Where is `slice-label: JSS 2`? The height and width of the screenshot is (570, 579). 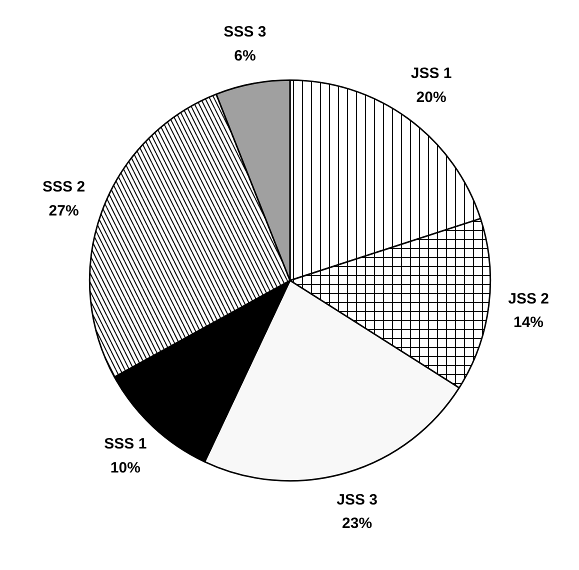
slice-label: JSS 2 is located at coordinates (528, 299).